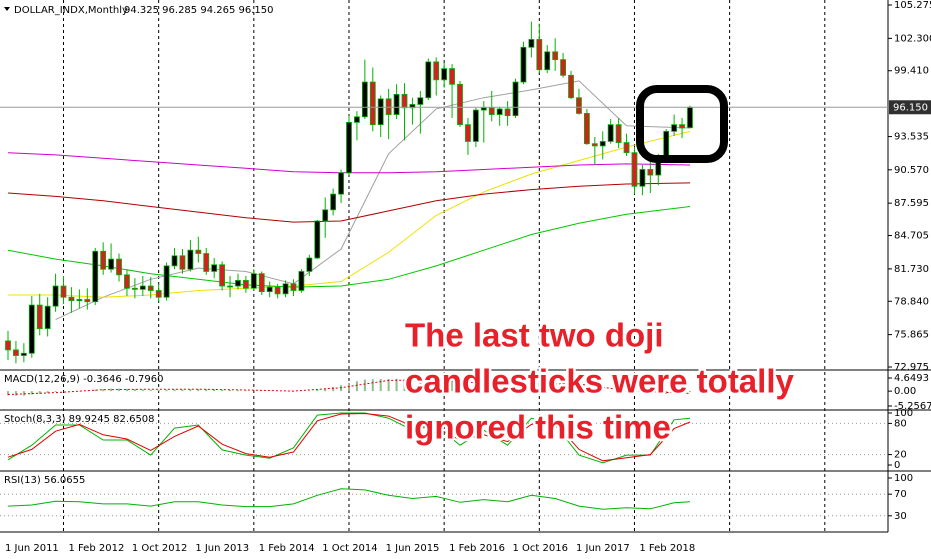 The height and width of the screenshot is (559, 931). Describe the element at coordinates (912, 406) in the screenshot. I see `y-tick-label: -5.2567` at that location.